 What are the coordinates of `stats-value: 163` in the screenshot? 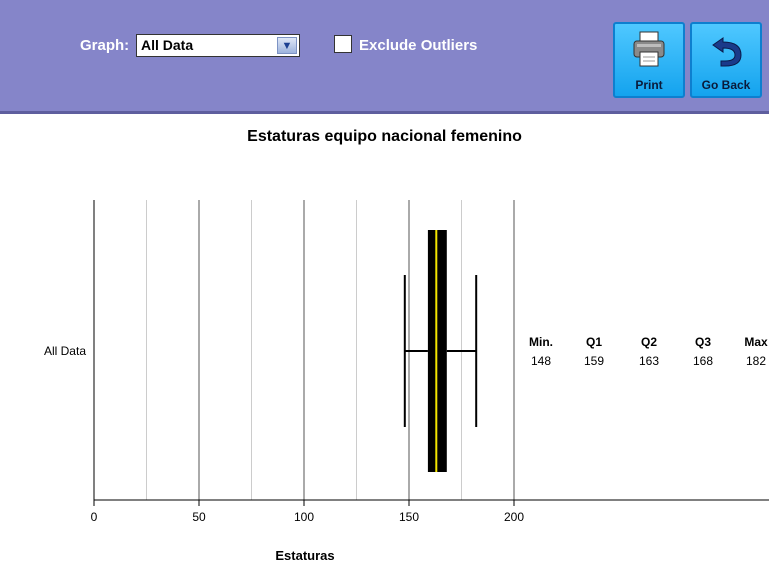 It's located at (649, 361).